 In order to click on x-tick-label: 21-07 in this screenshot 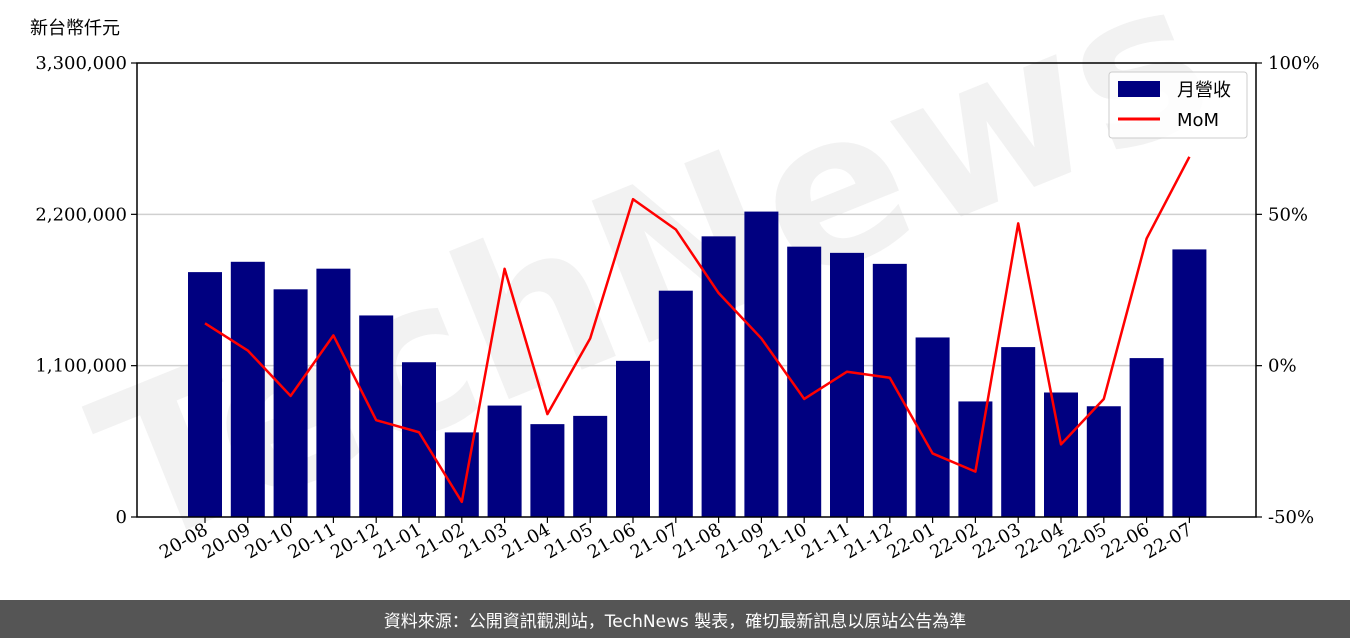, I will do `click(654, 541)`.